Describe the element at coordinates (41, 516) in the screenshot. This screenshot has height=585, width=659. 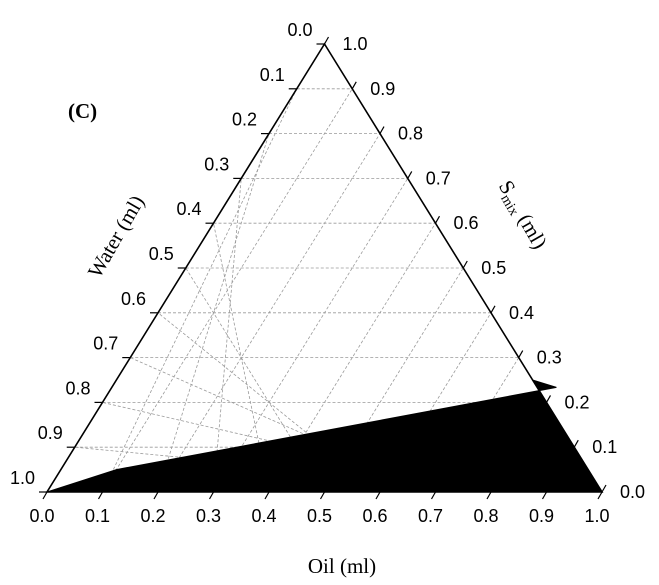
I see `bottom-tick-label: 0.0` at that location.